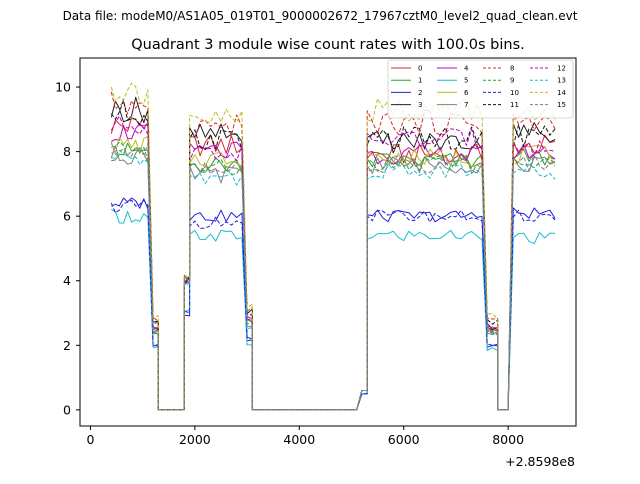  I want to click on legend-label-14: 14, so click(561, 93).